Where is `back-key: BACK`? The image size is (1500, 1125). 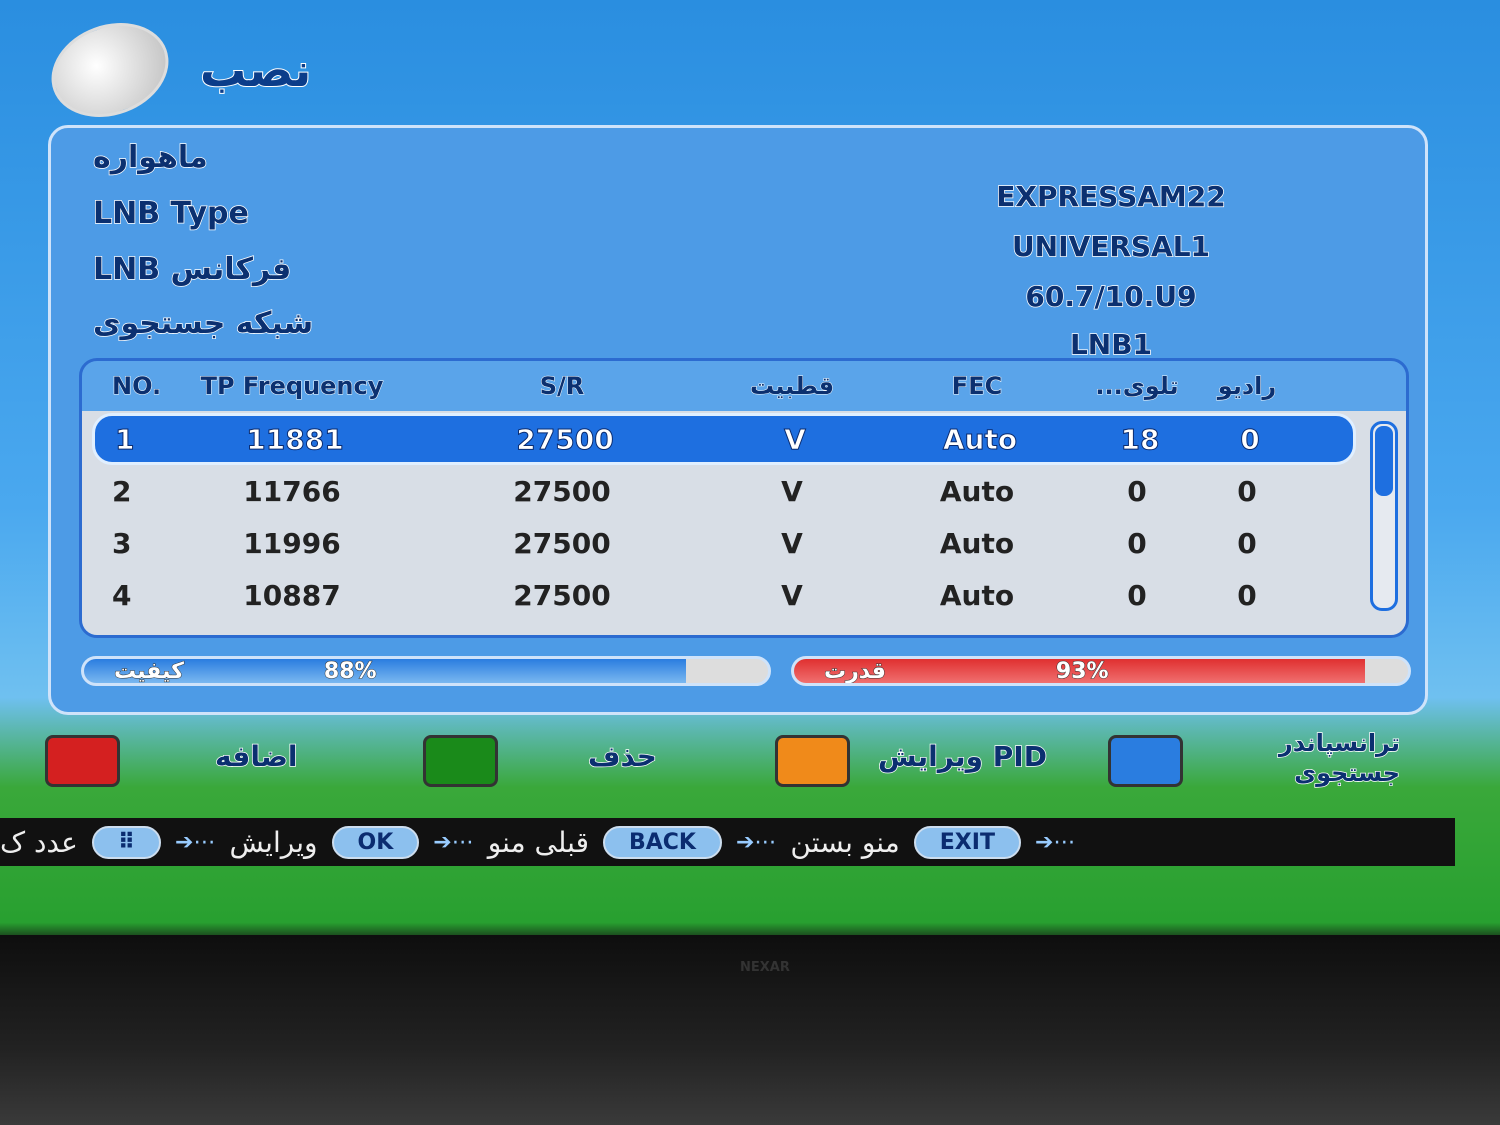
back-key: BACK is located at coordinates (662, 842).